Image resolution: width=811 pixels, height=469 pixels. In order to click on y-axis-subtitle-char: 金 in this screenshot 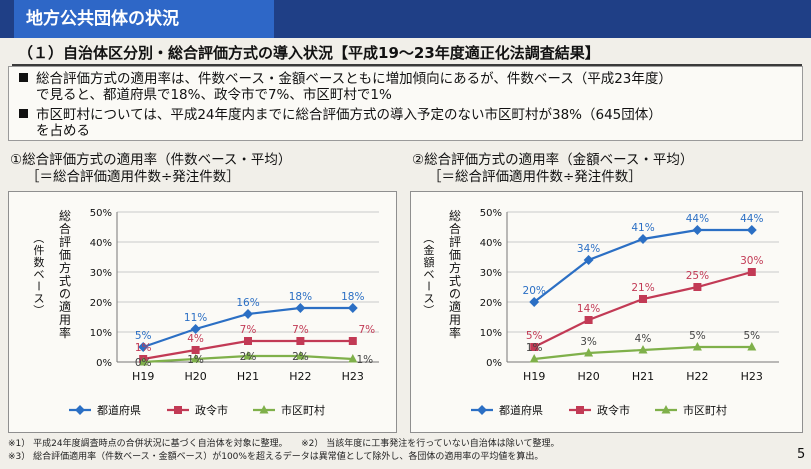, I will do `click(429, 250)`.